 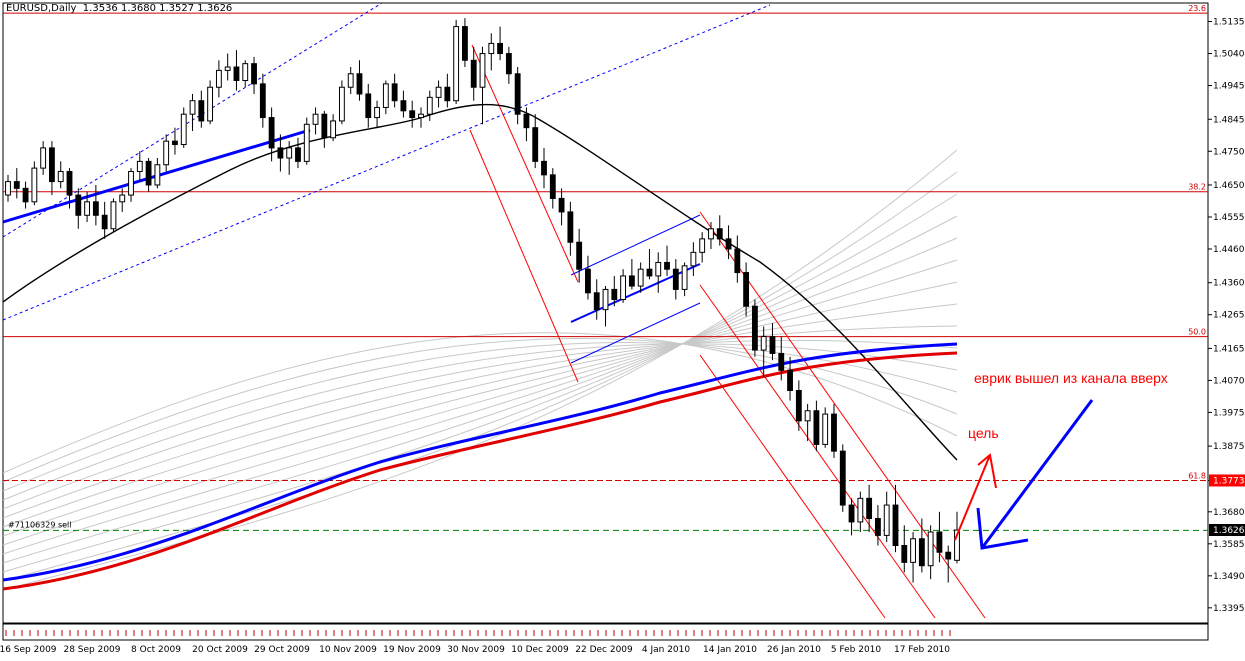 What do you see at coordinates (1229, 55) in the screenshot?
I see `y-tick-label: 1.5040` at bounding box center [1229, 55].